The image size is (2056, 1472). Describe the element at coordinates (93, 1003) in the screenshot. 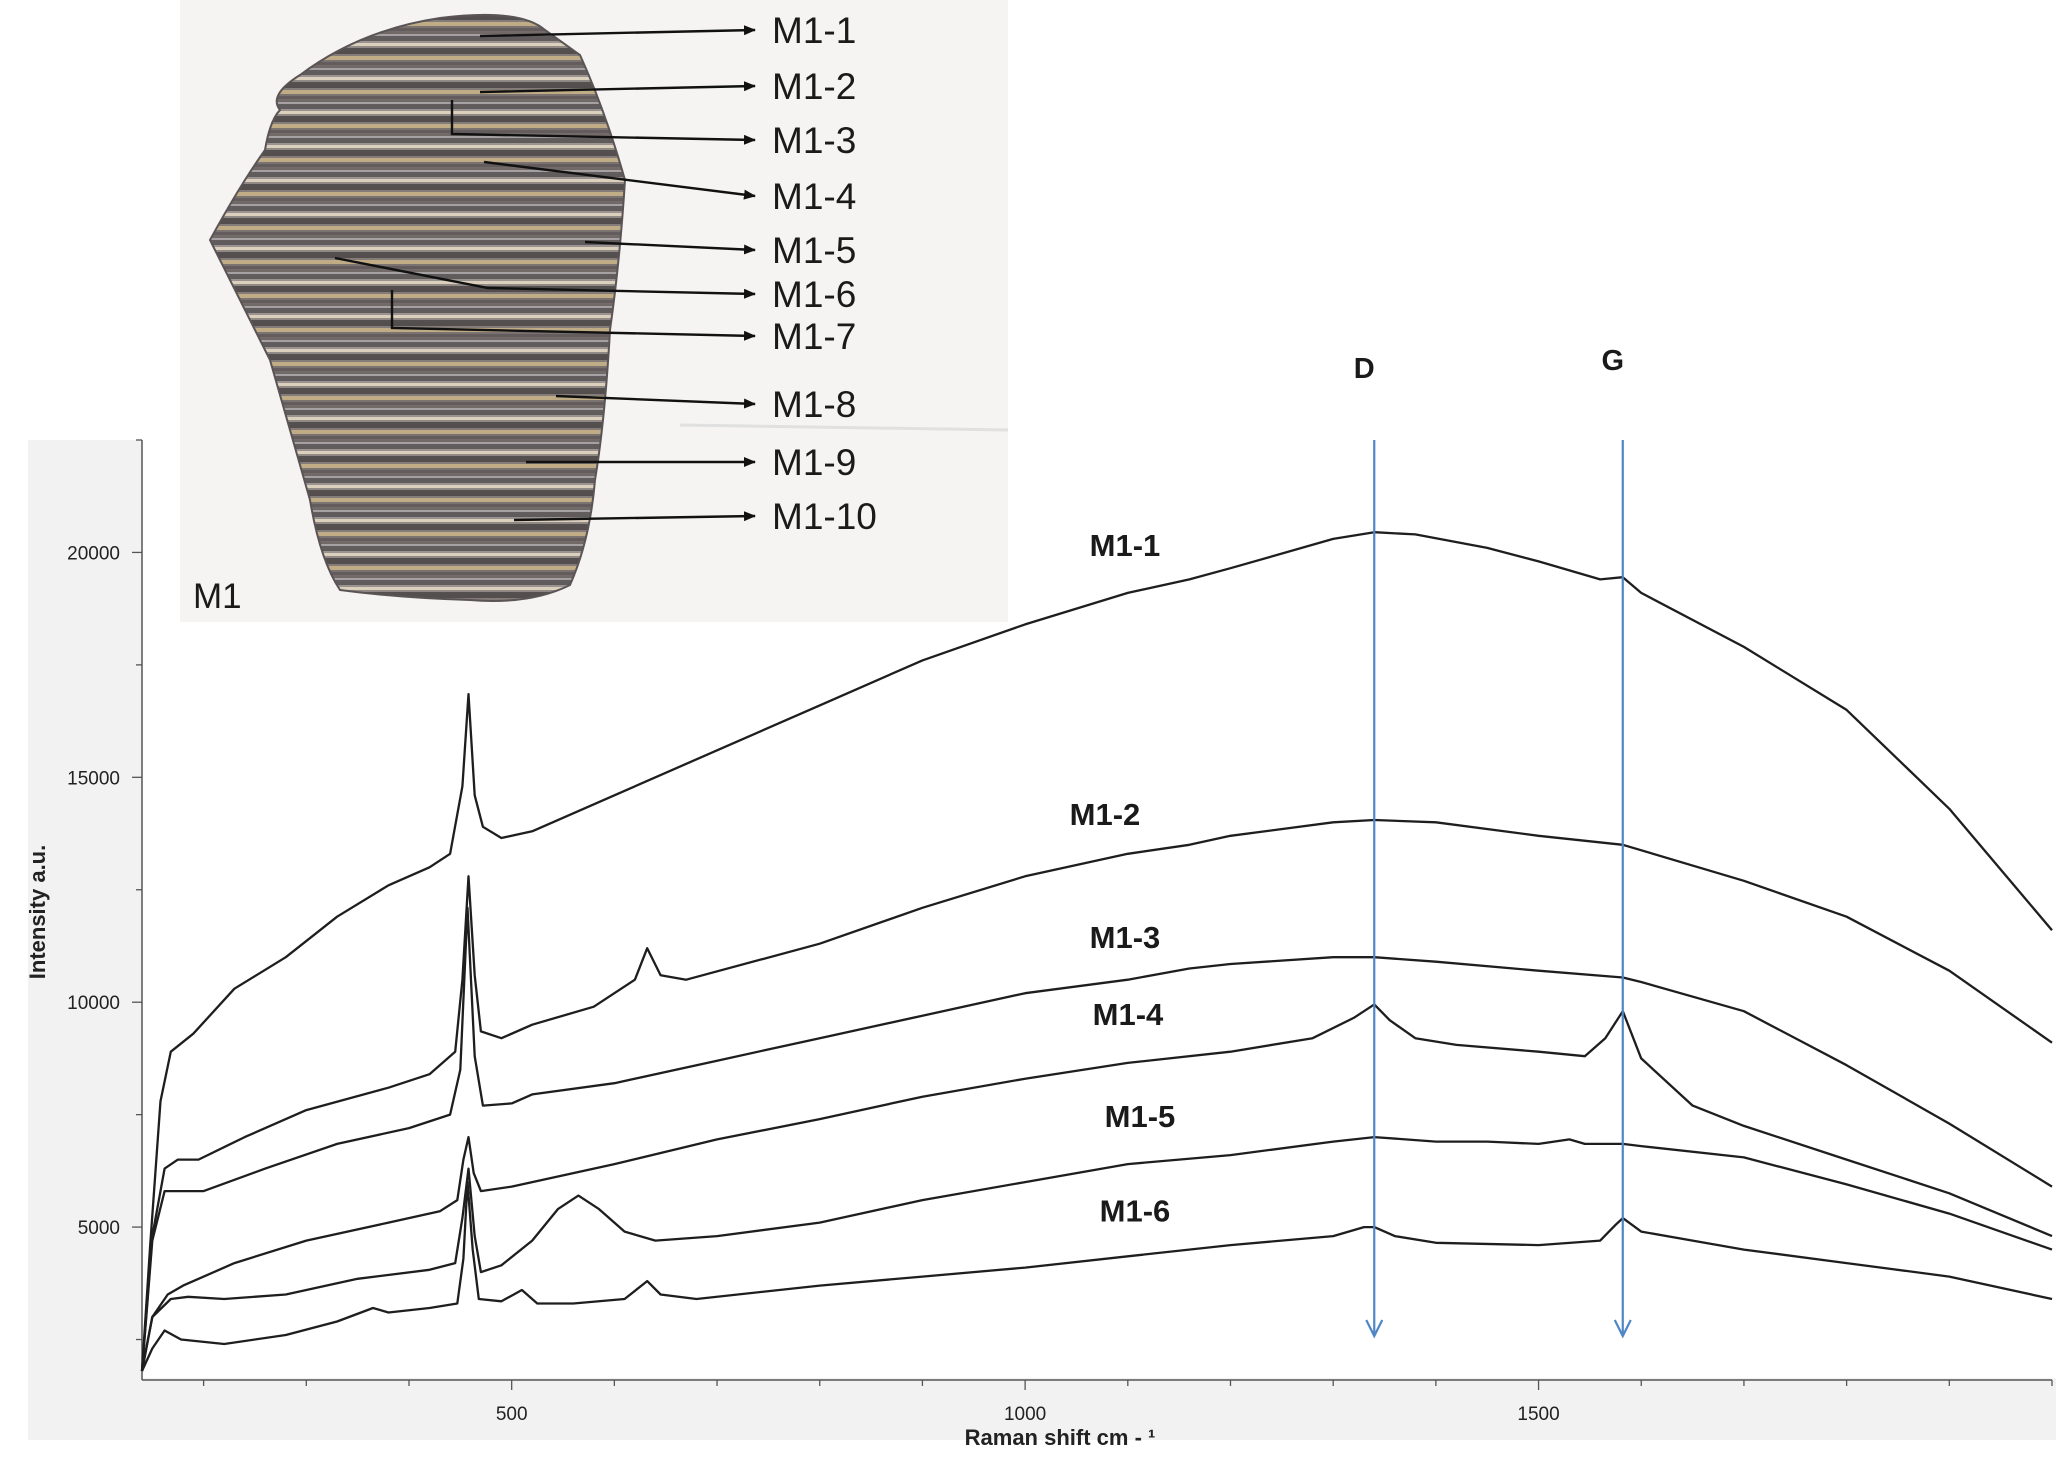

I see `y-tick-label: 10000` at that location.